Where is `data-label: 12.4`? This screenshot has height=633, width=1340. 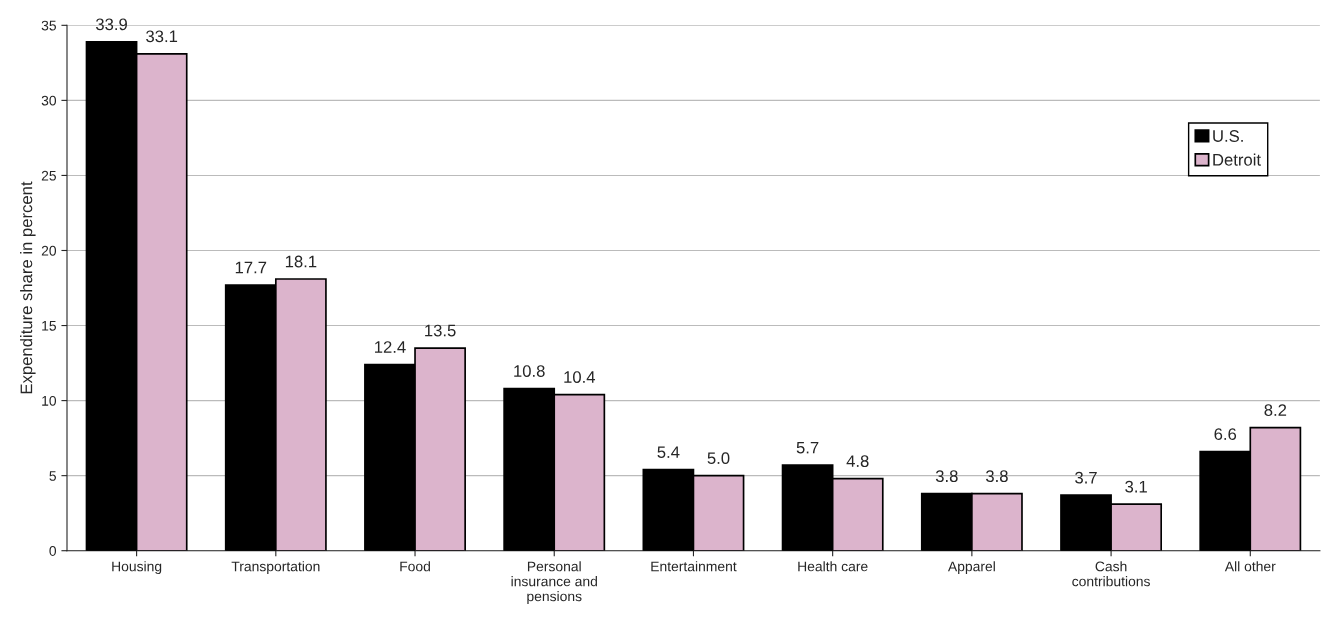
data-label: 12.4 is located at coordinates (390, 347).